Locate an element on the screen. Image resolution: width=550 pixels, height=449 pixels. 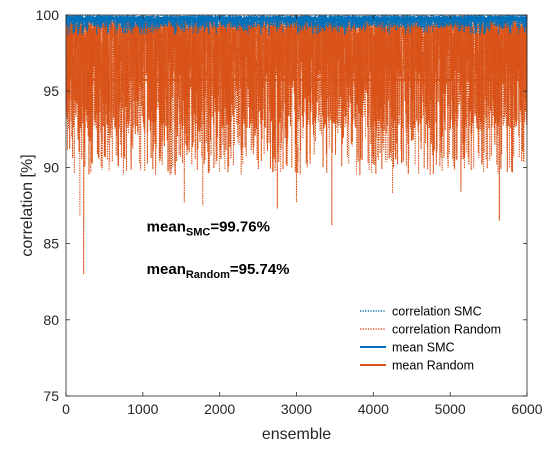
mean-annotation: meanRandom=95.74% is located at coordinates (218, 271).